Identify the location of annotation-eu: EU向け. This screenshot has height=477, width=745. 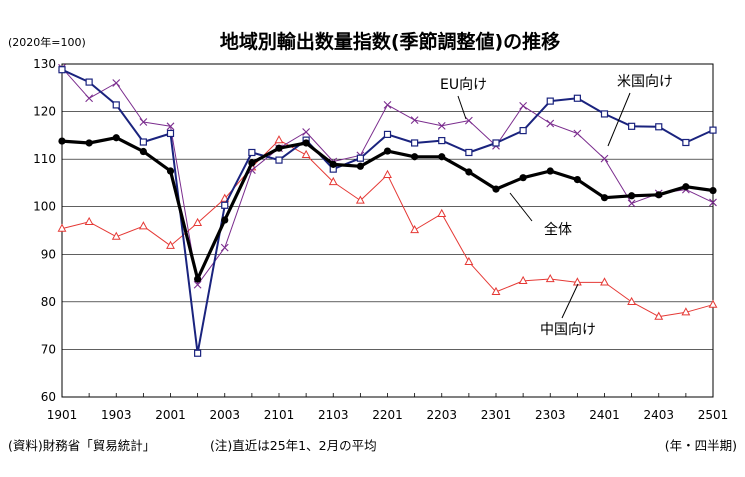
(463, 85).